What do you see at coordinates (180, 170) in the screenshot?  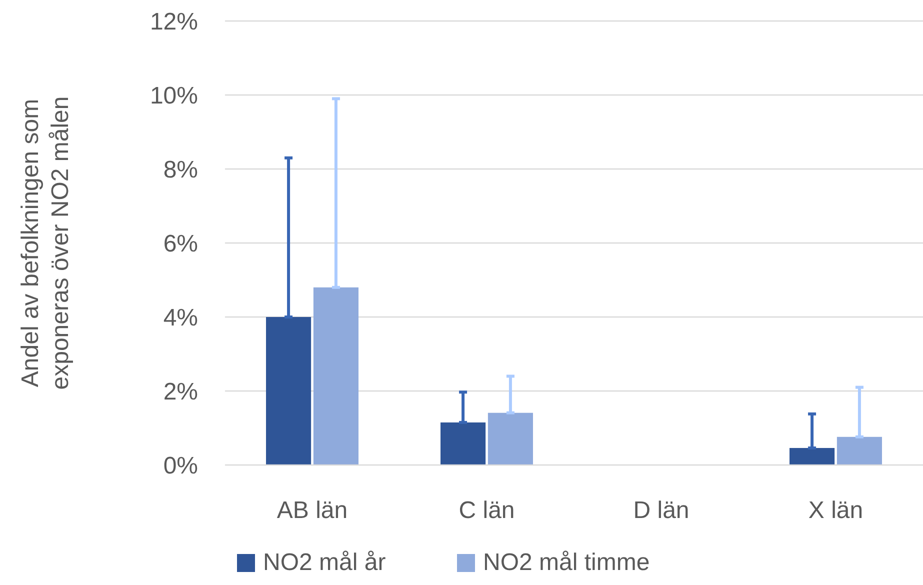 I see `y-tick-label: 8%` at bounding box center [180, 170].